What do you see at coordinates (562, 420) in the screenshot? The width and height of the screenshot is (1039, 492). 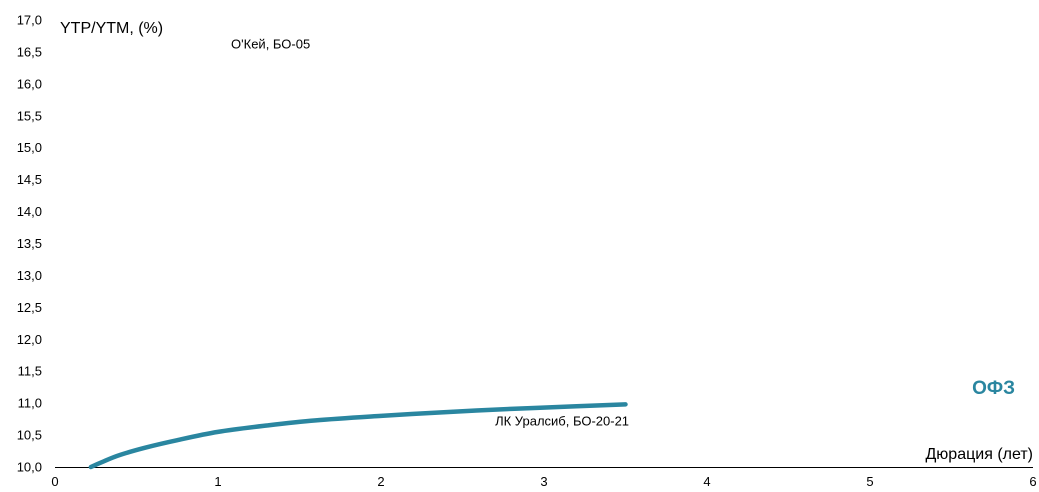 I see `point-label: ЛК Уралсиб, БО-20-21` at bounding box center [562, 420].